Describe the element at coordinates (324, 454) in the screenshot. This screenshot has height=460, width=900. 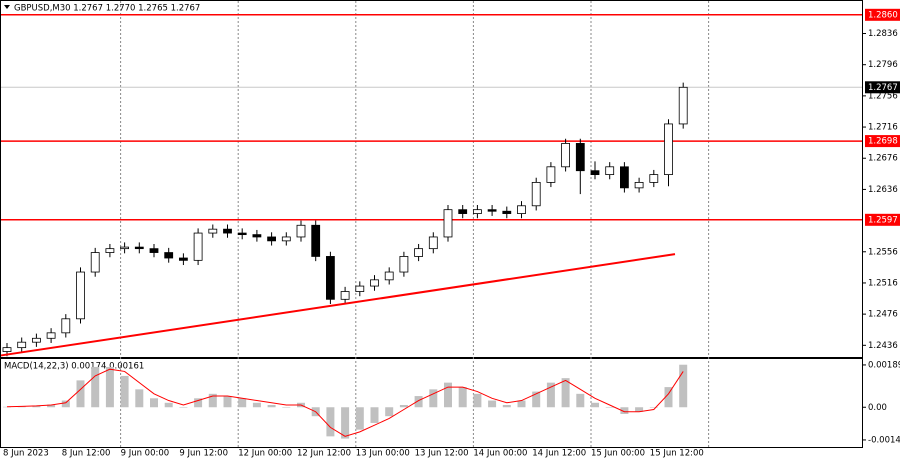
I see `x-tick-label: 12 Jun 12:00` at that location.